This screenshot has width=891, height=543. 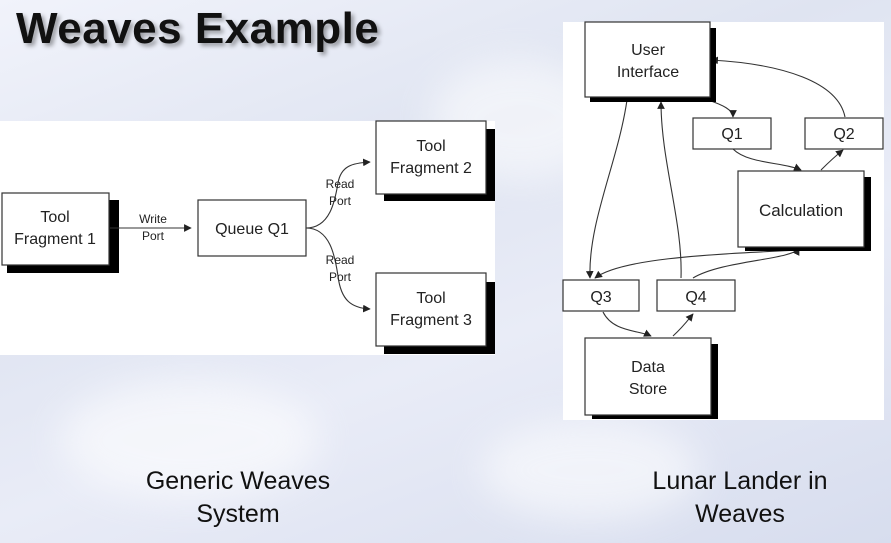 I want to click on queue-q1-node: Queue Q1, so click(x=252, y=228).